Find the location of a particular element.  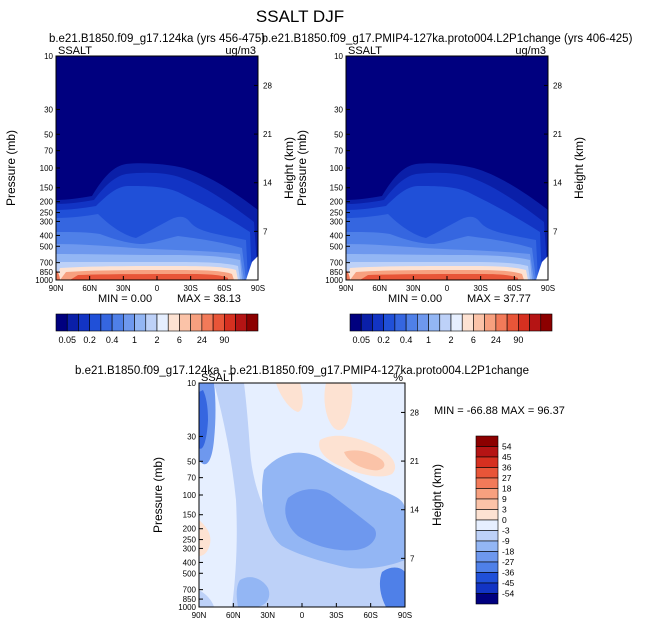

colorbar-label: -9 is located at coordinates (506, 541).